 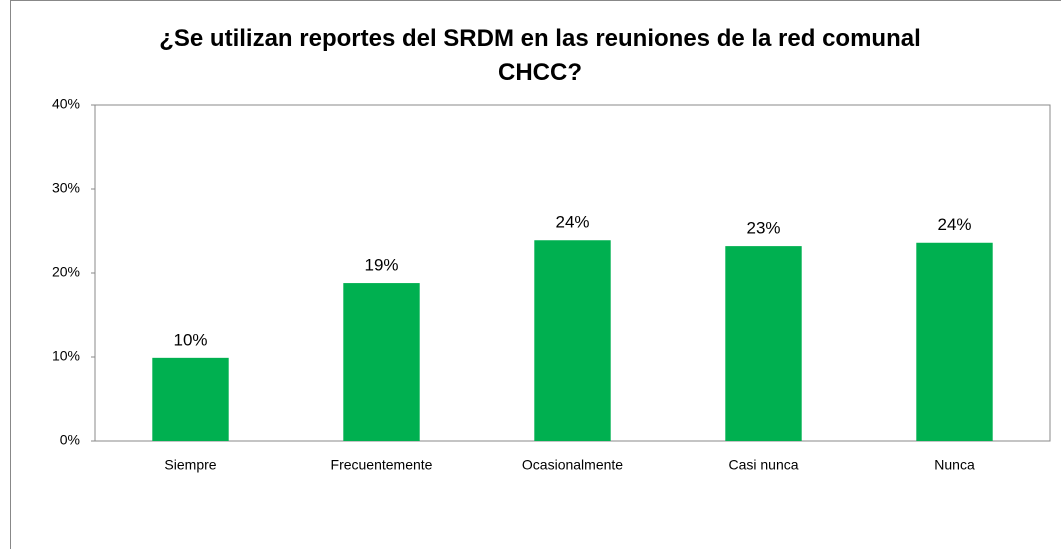 I want to click on x-tick-label: Frecuentemente, so click(x=382, y=465).